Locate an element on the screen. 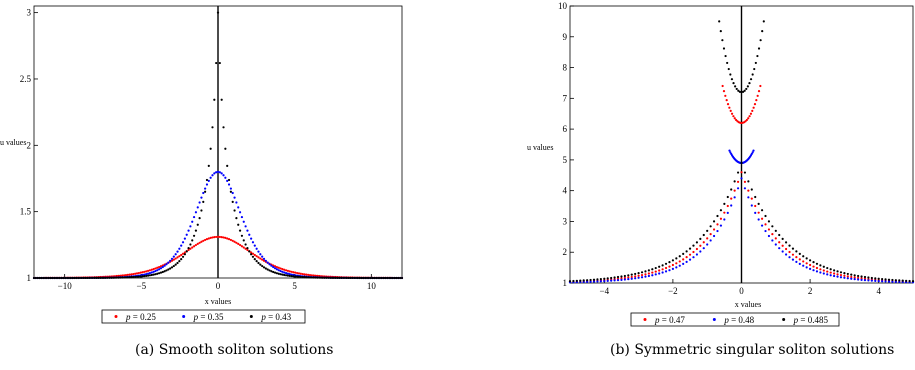 The height and width of the screenshot is (370, 915). x-tick-label: 4 is located at coordinates (878, 291).